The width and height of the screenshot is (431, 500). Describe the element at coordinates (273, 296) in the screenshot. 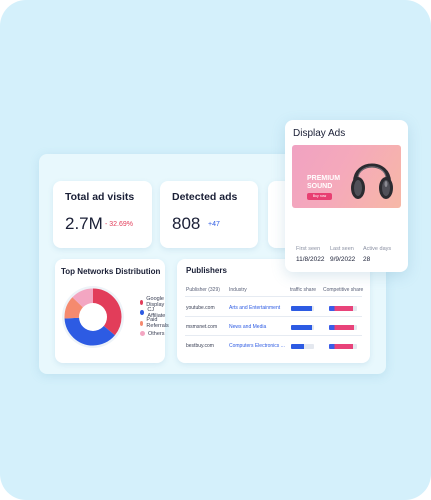

I see `header-divider` at that location.